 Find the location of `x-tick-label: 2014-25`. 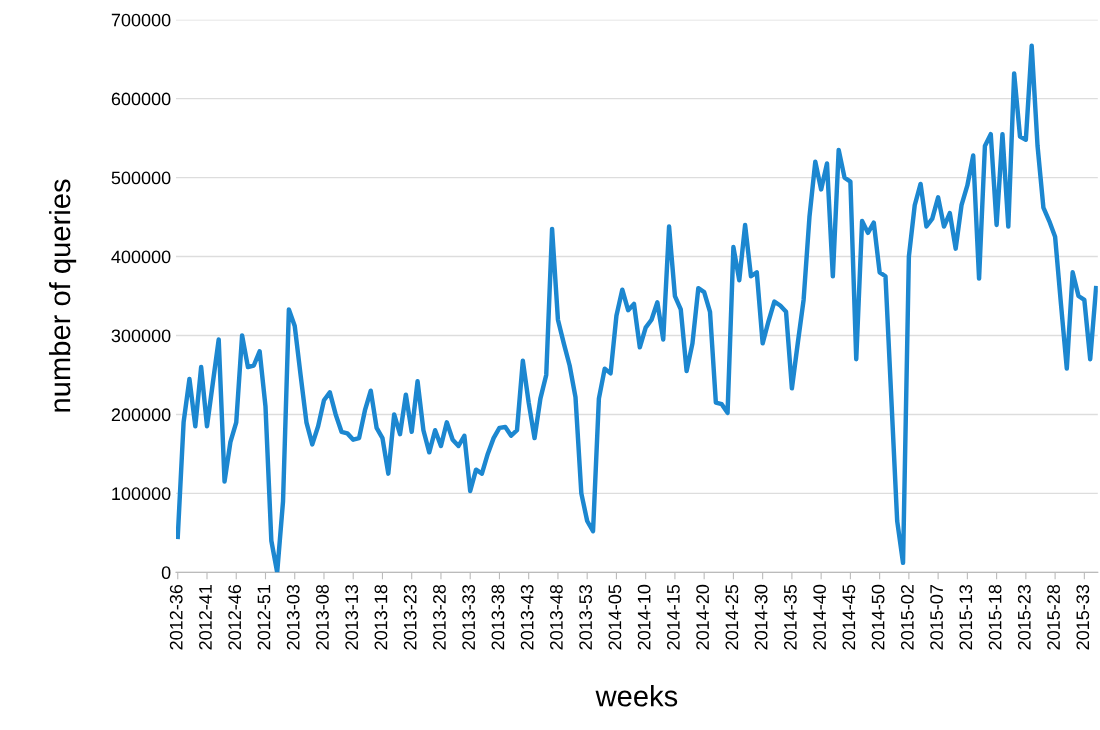

x-tick-label: 2014-25 is located at coordinates (732, 617).